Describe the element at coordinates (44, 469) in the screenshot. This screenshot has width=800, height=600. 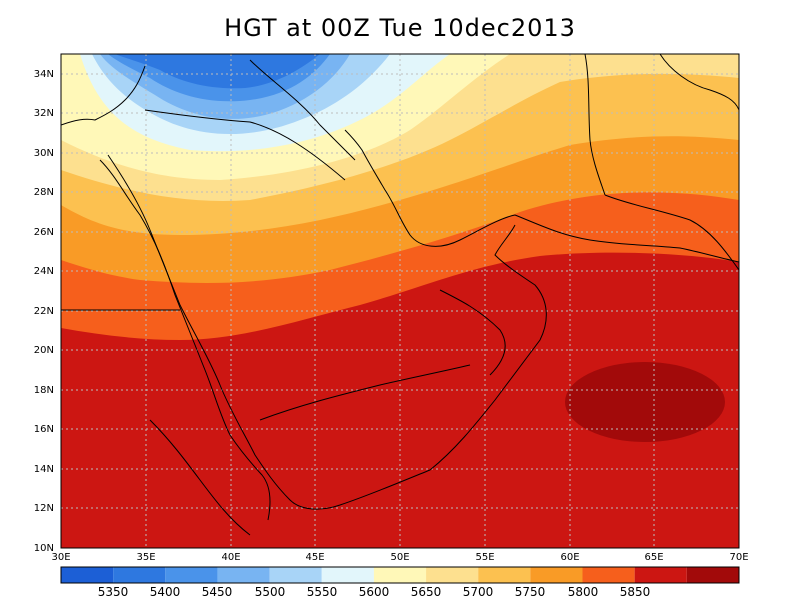
I see `lat-tick-label: 14N` at that location.